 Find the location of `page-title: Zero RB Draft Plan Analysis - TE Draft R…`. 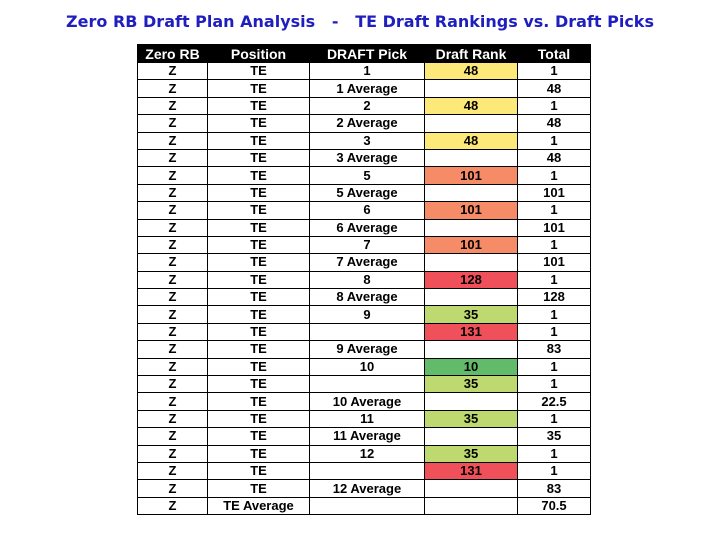

page-title: Zero RB Draft Plan Analysis - TE Draft R… is located at coordinates (360, 21).